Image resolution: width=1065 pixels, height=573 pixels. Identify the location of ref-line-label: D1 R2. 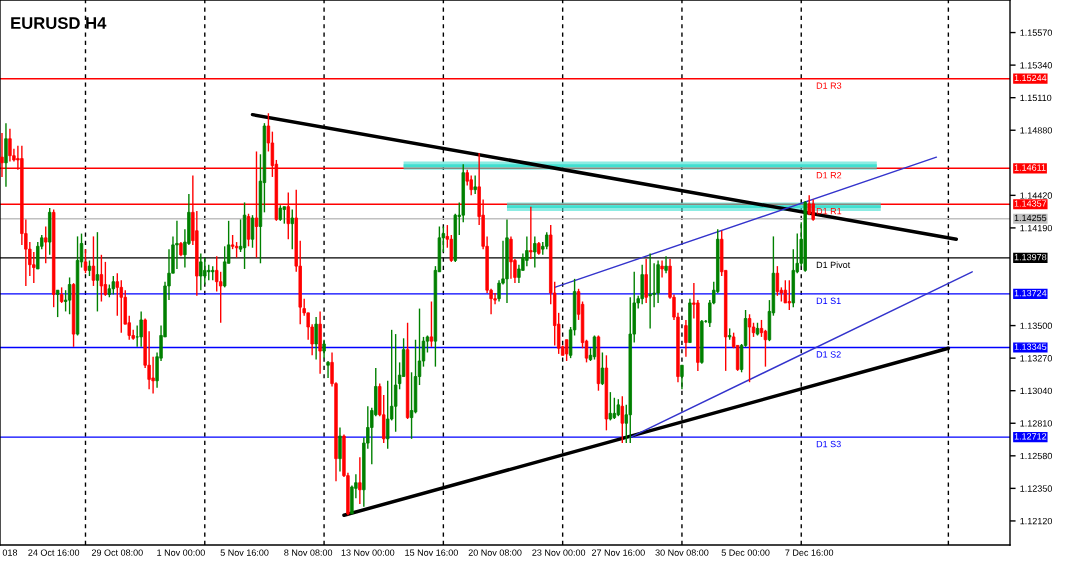
(829, 175).